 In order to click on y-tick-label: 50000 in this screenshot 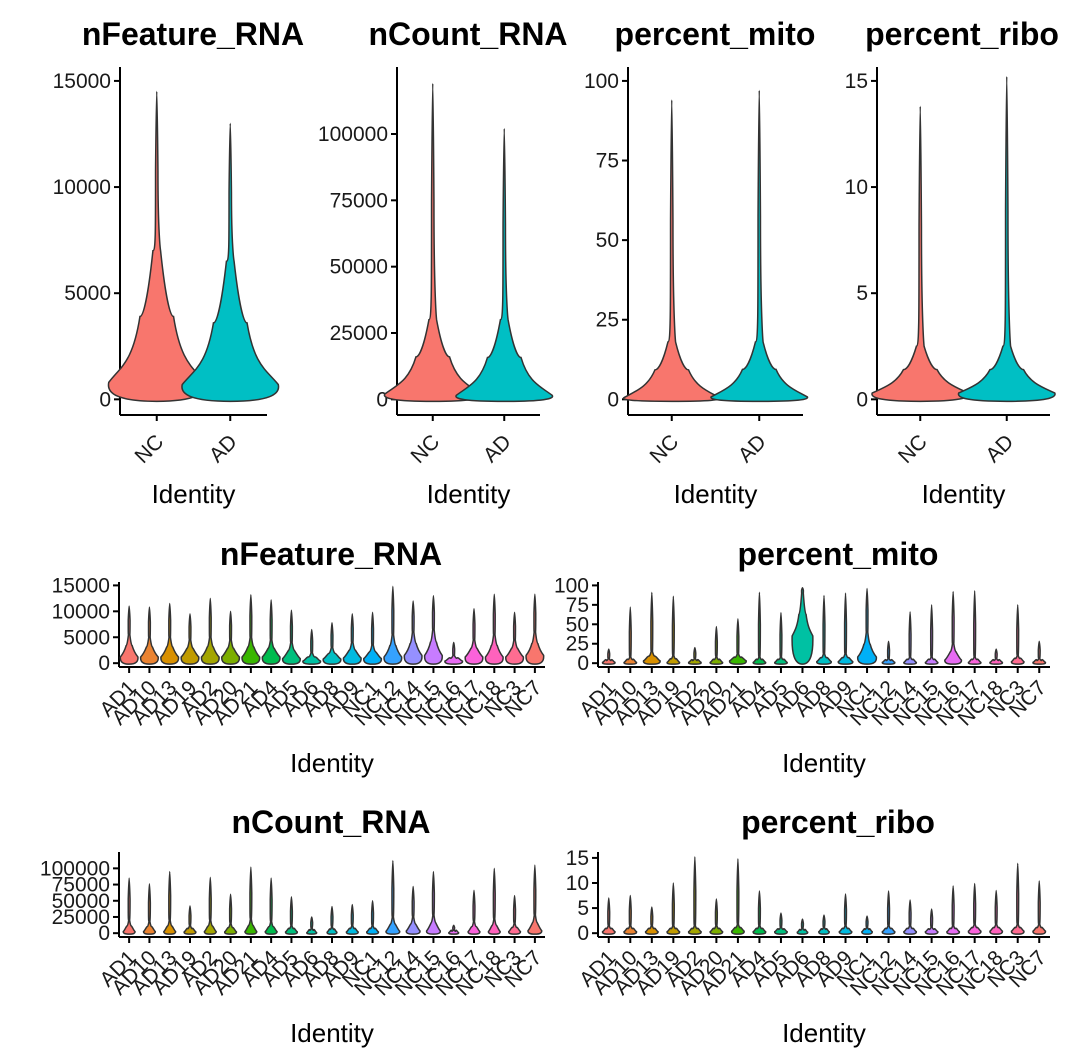, I will do `click(81, 901)`.